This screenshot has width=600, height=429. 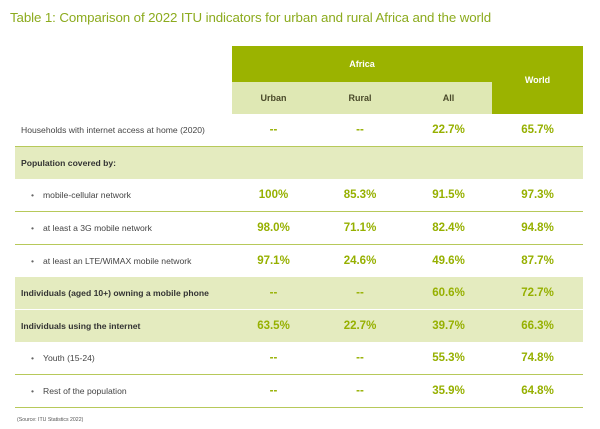 I want to click on row-label: • mobile-cellular network, so click(x=123, y=195).